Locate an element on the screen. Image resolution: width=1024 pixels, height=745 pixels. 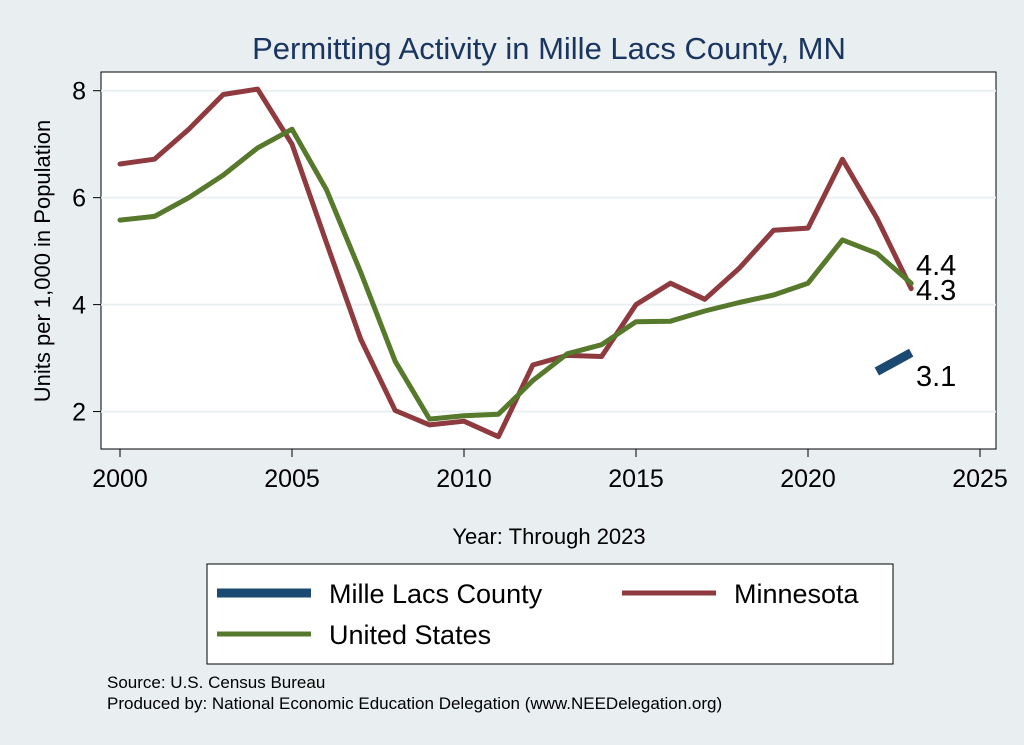
end-label-mille-lacs-county: 3.1 is located at coordinates (936, 377).